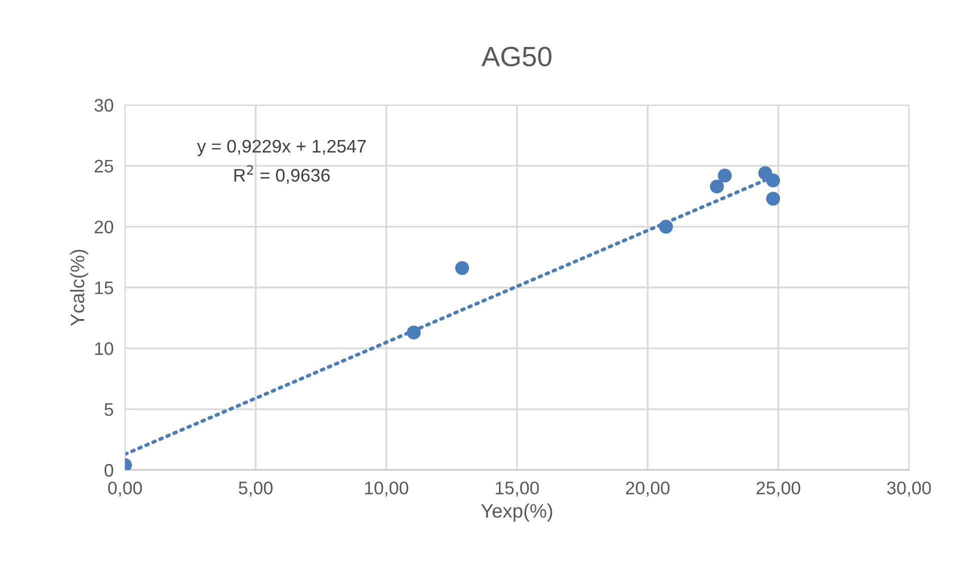 This screenshot has width=955, height=582. I want to click on y-tick-label: 10, so click(104, 349).